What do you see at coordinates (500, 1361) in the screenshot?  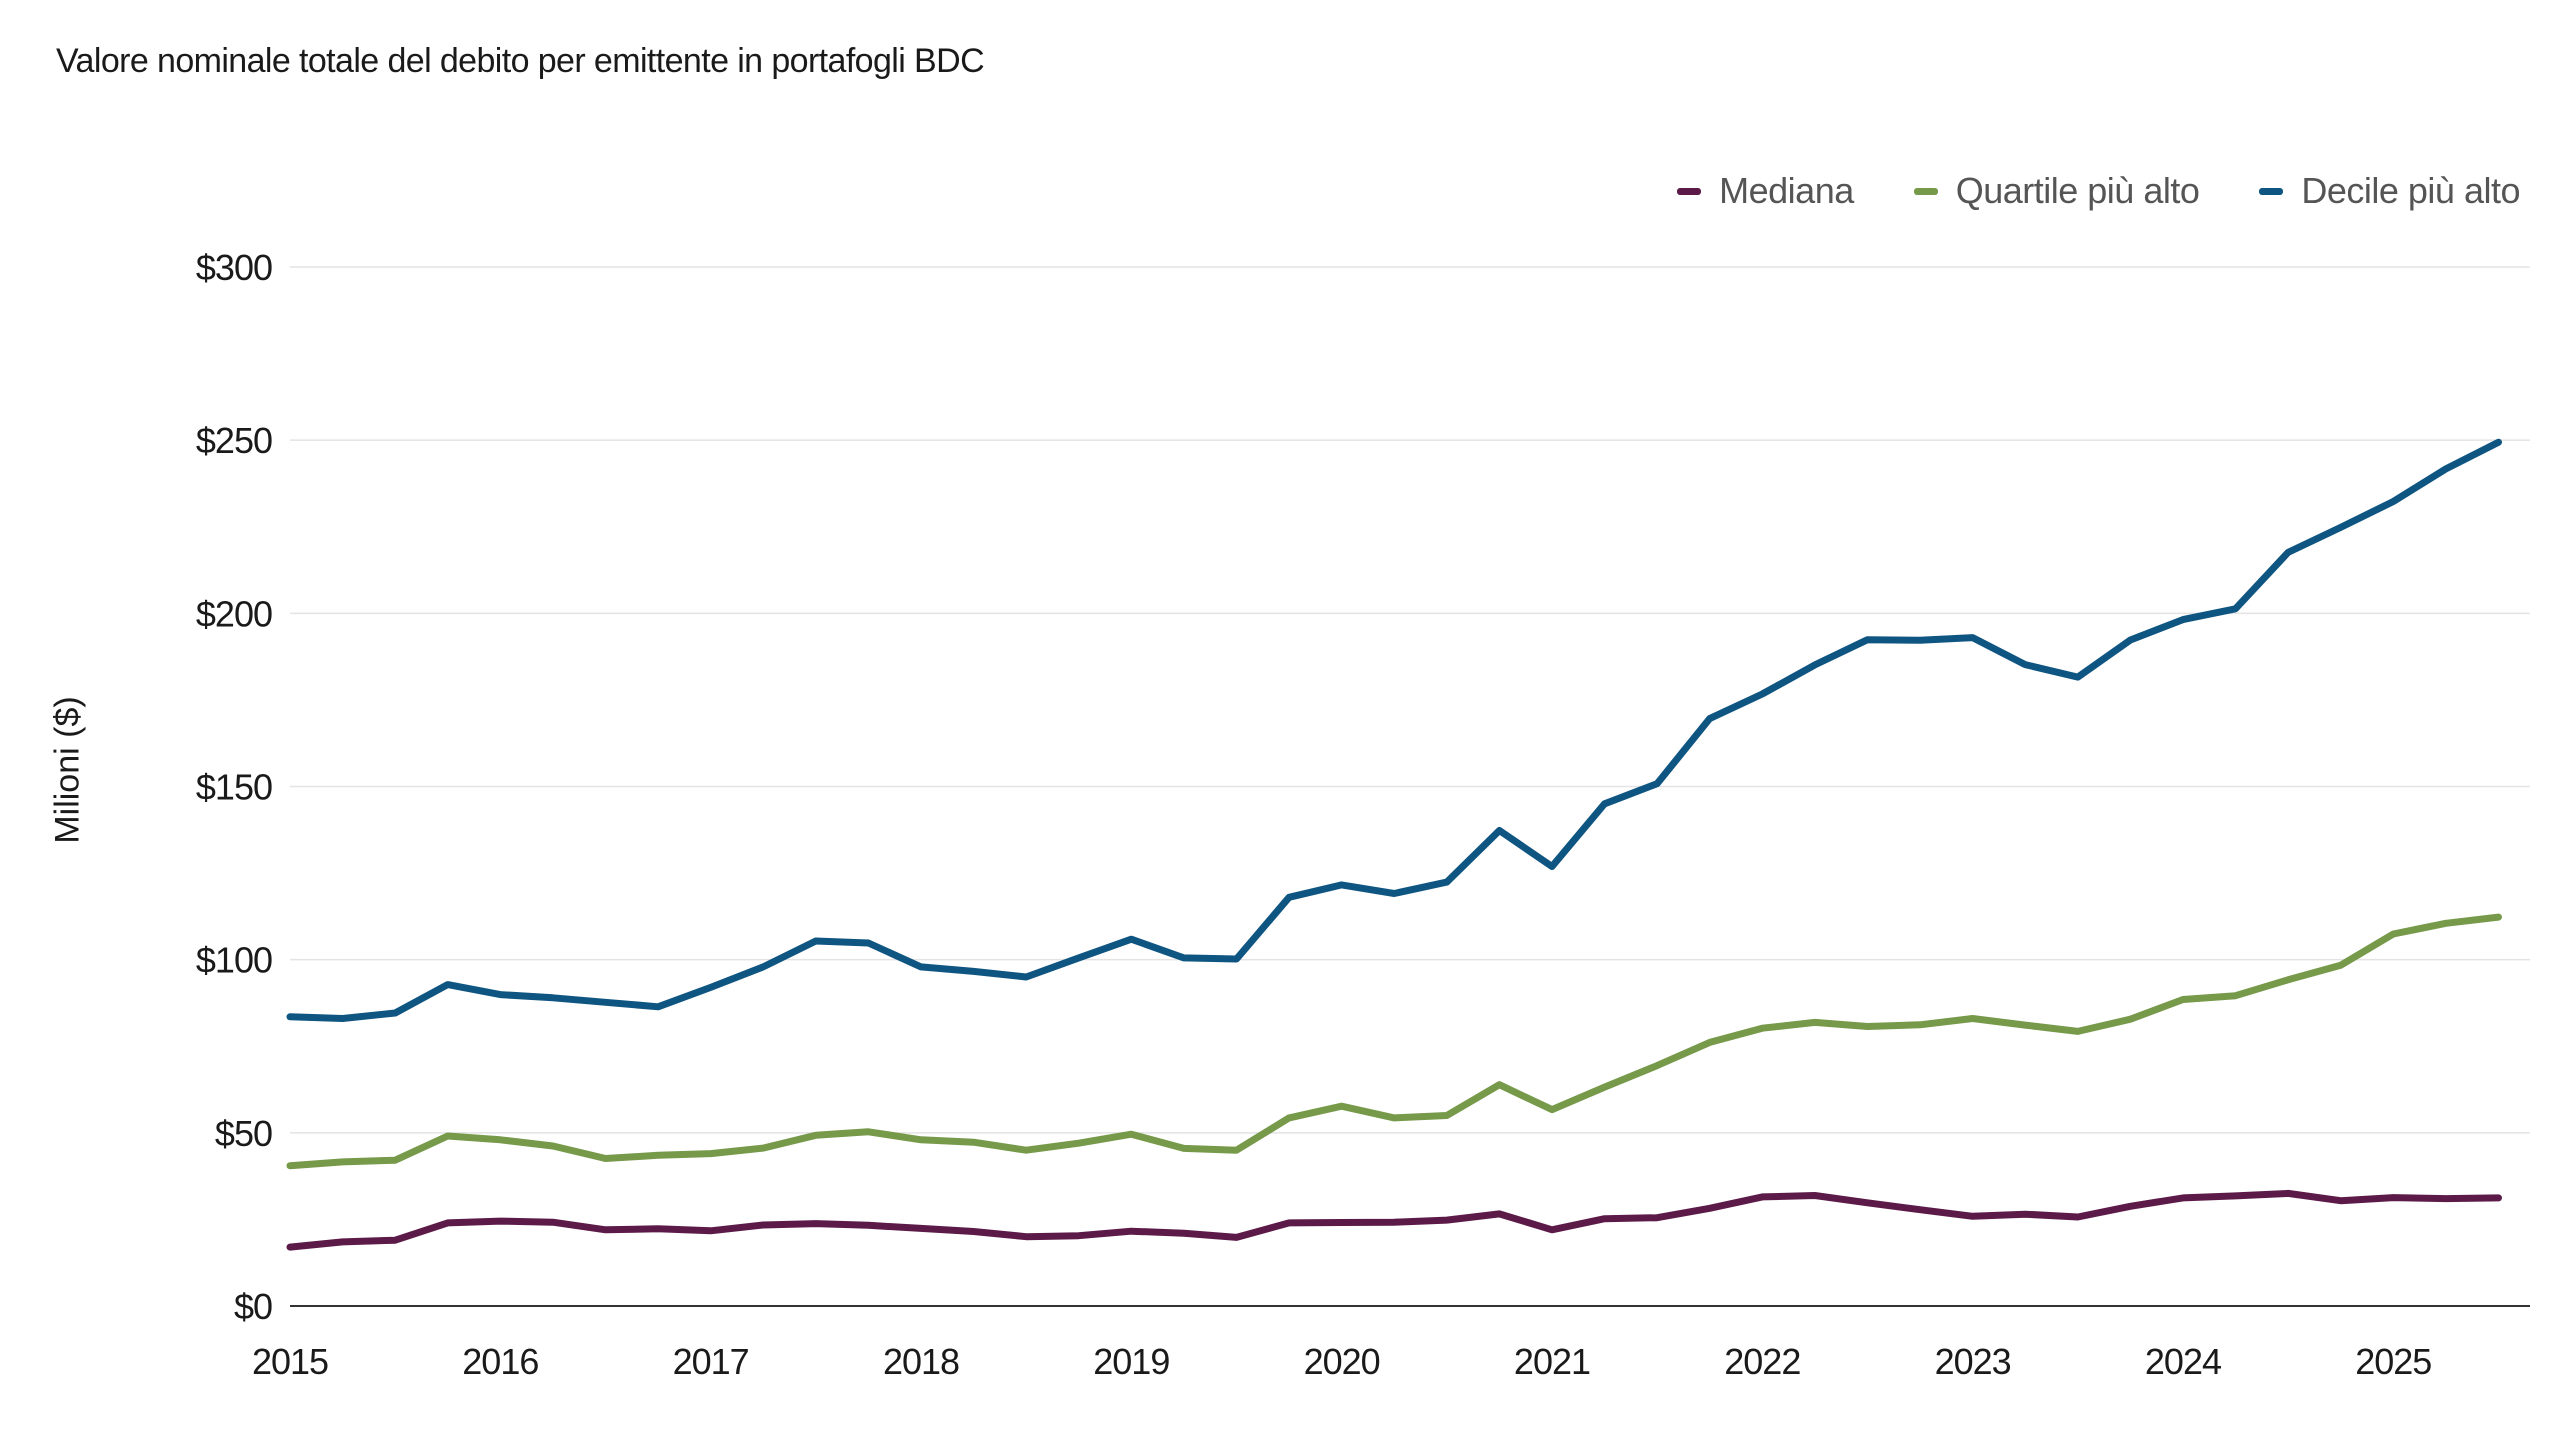 I see `x-tick-label: 2016` at bounding box center [500, 1361].